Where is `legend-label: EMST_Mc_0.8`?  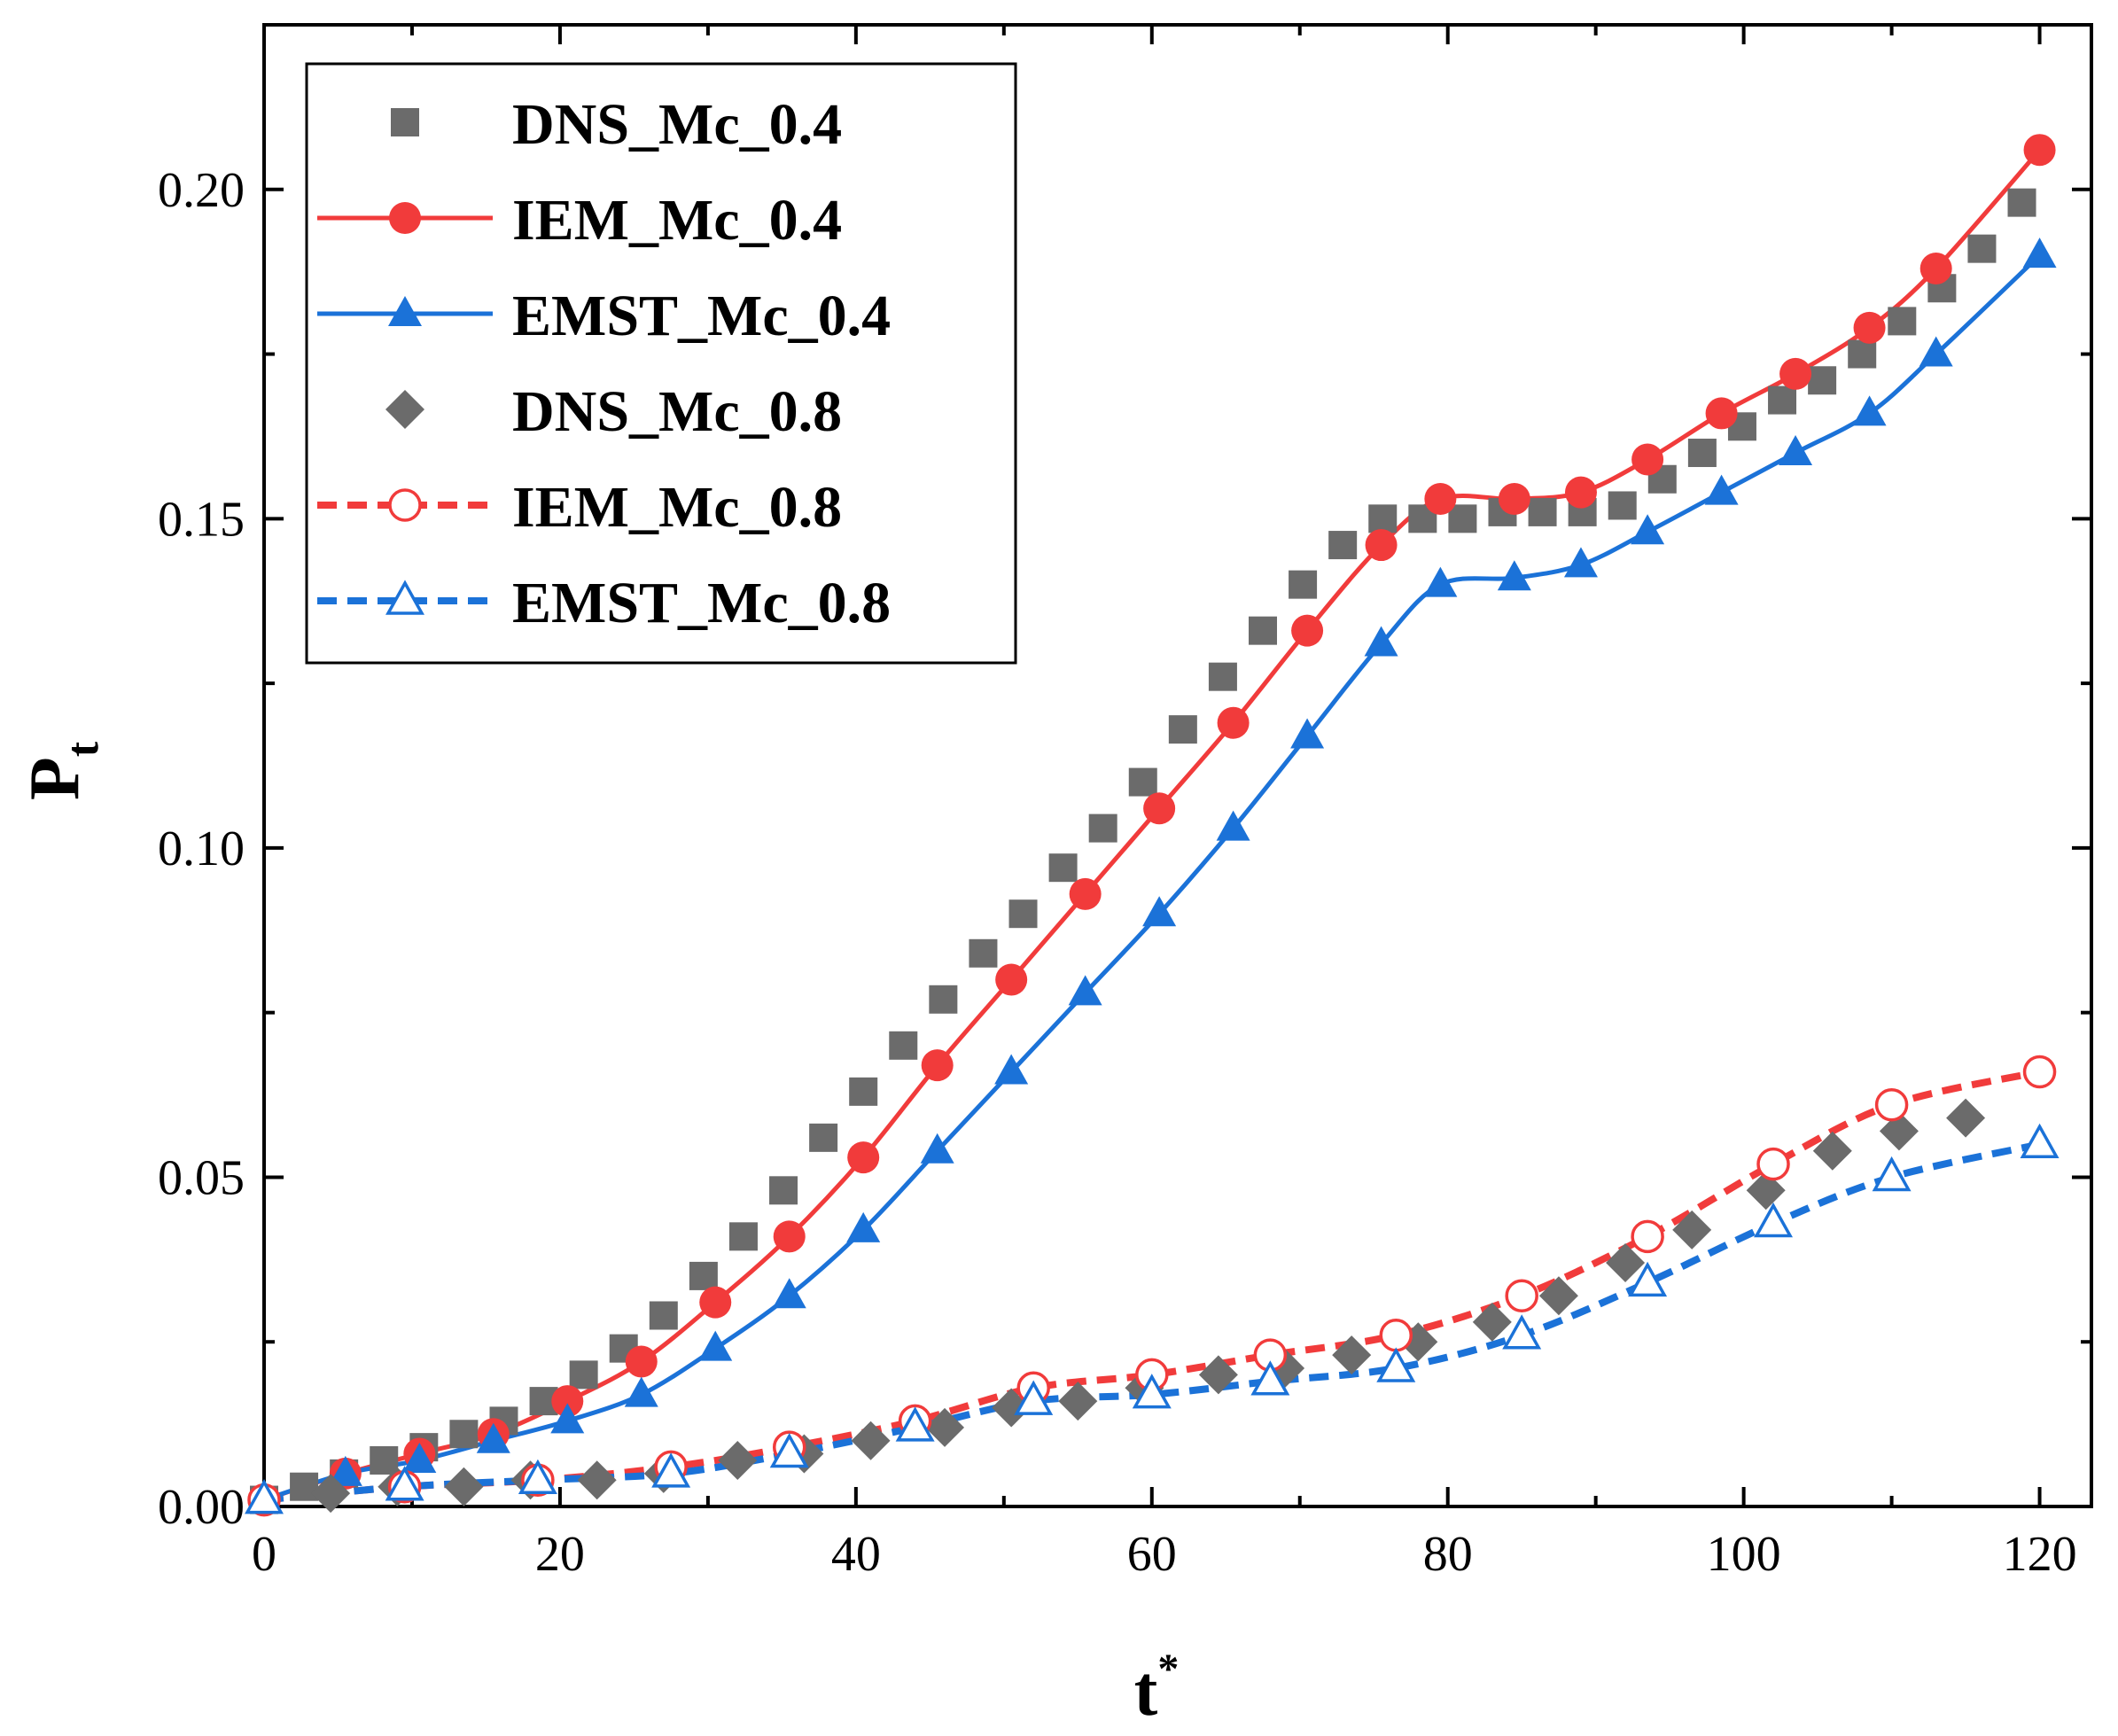 legend-label: EMST_Mc_0.8 is located at coordinates (701, 603).